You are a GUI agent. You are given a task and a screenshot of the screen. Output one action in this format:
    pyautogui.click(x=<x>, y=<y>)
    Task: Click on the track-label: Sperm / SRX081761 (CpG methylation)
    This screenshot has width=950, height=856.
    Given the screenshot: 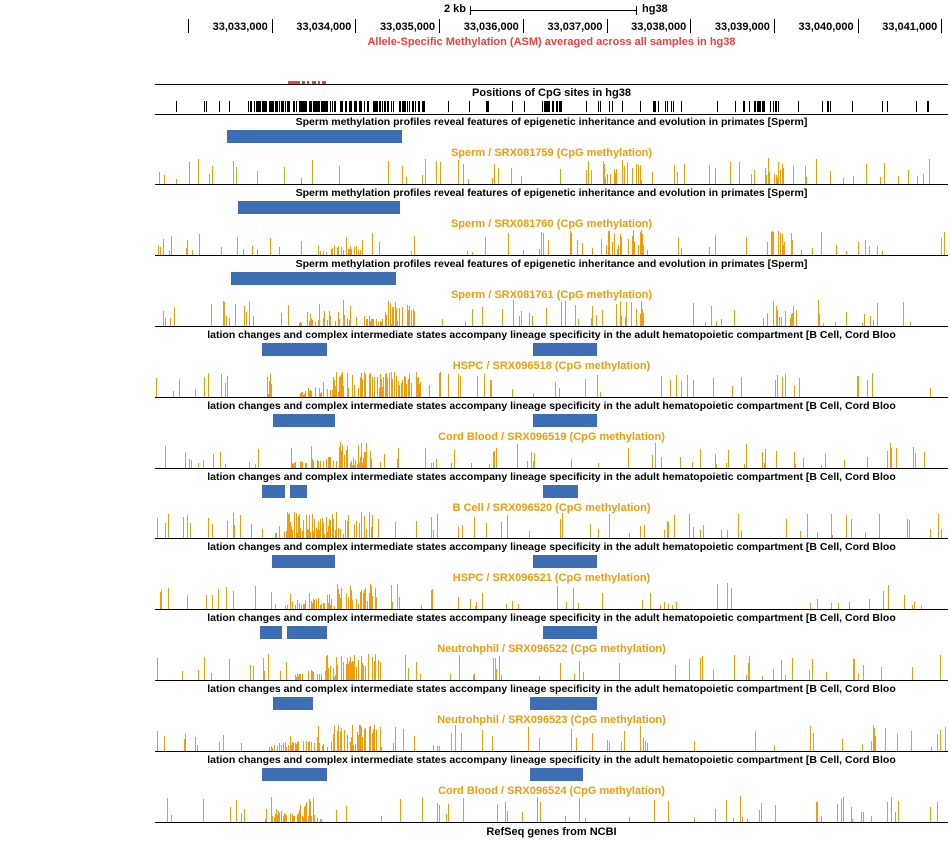 What is the action you would take?
    pyautogui.click(x=551, y=295)
    